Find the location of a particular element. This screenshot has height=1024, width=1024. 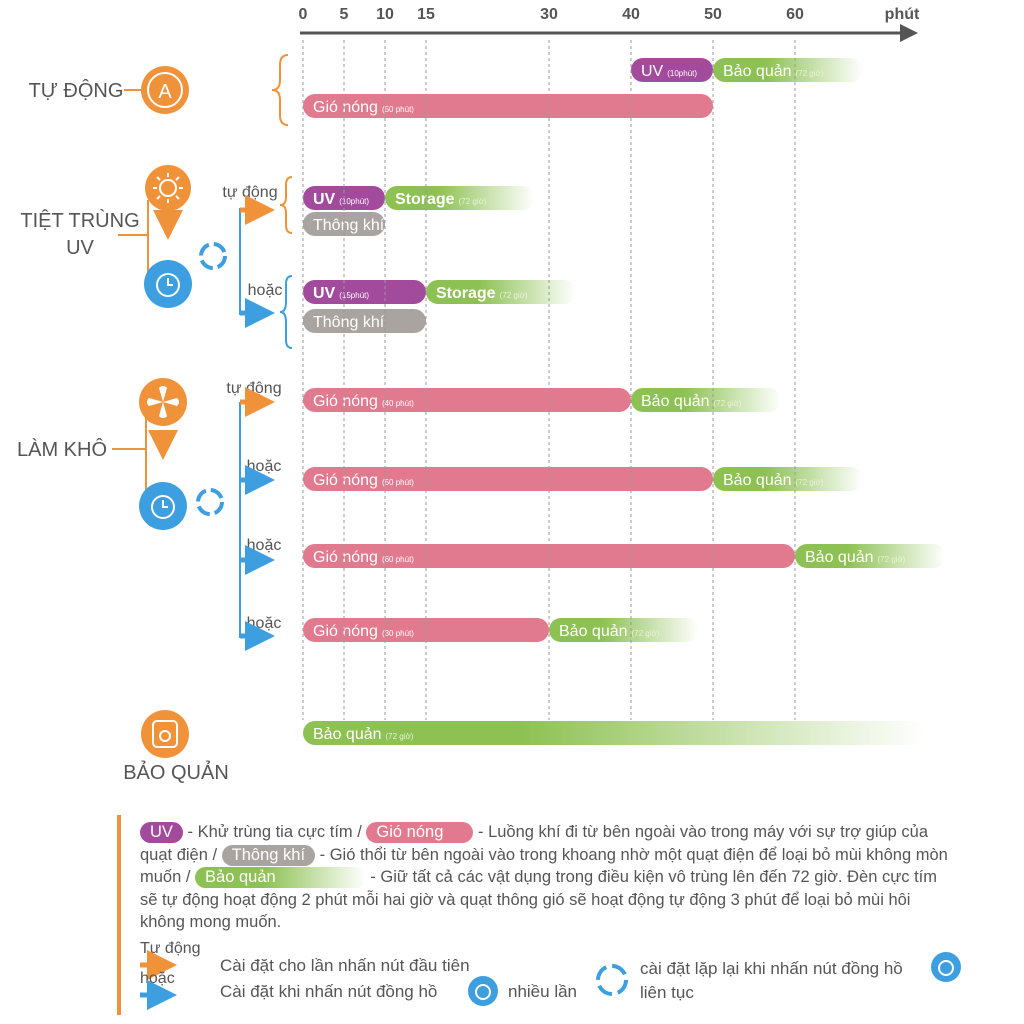

tick-label: 10 is located at coordinates (385, 14).